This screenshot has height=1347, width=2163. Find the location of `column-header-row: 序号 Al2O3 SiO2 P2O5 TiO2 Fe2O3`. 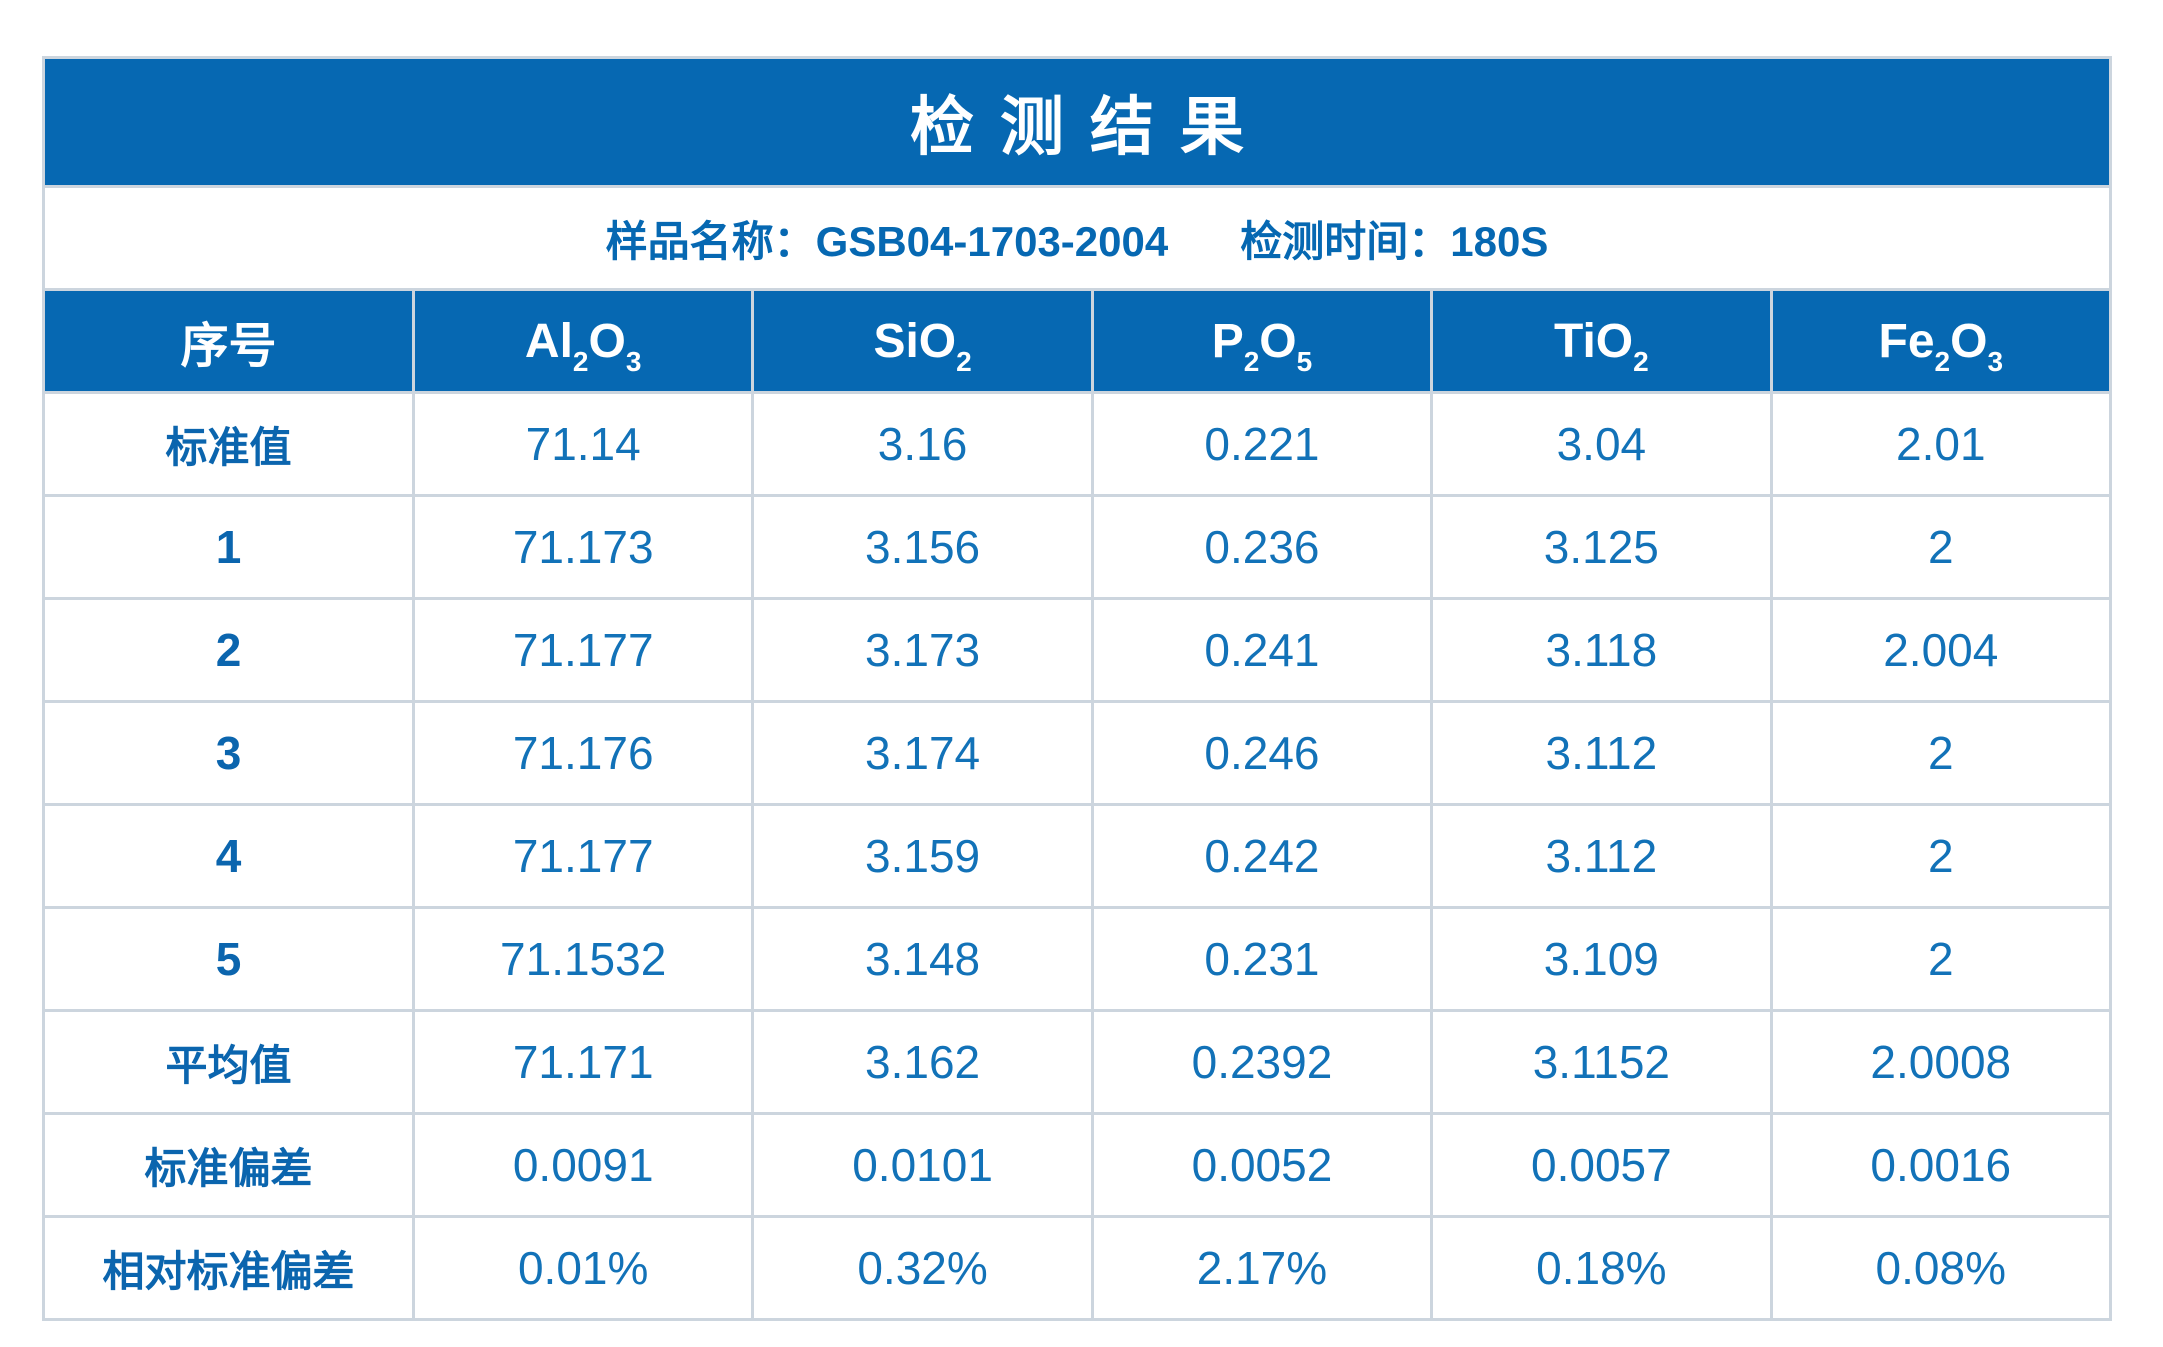

column-header-row: 序号 Al2O3 SiO2 P2O5 TiO2 Fe2O3 is located at coordinates (1077, 341).